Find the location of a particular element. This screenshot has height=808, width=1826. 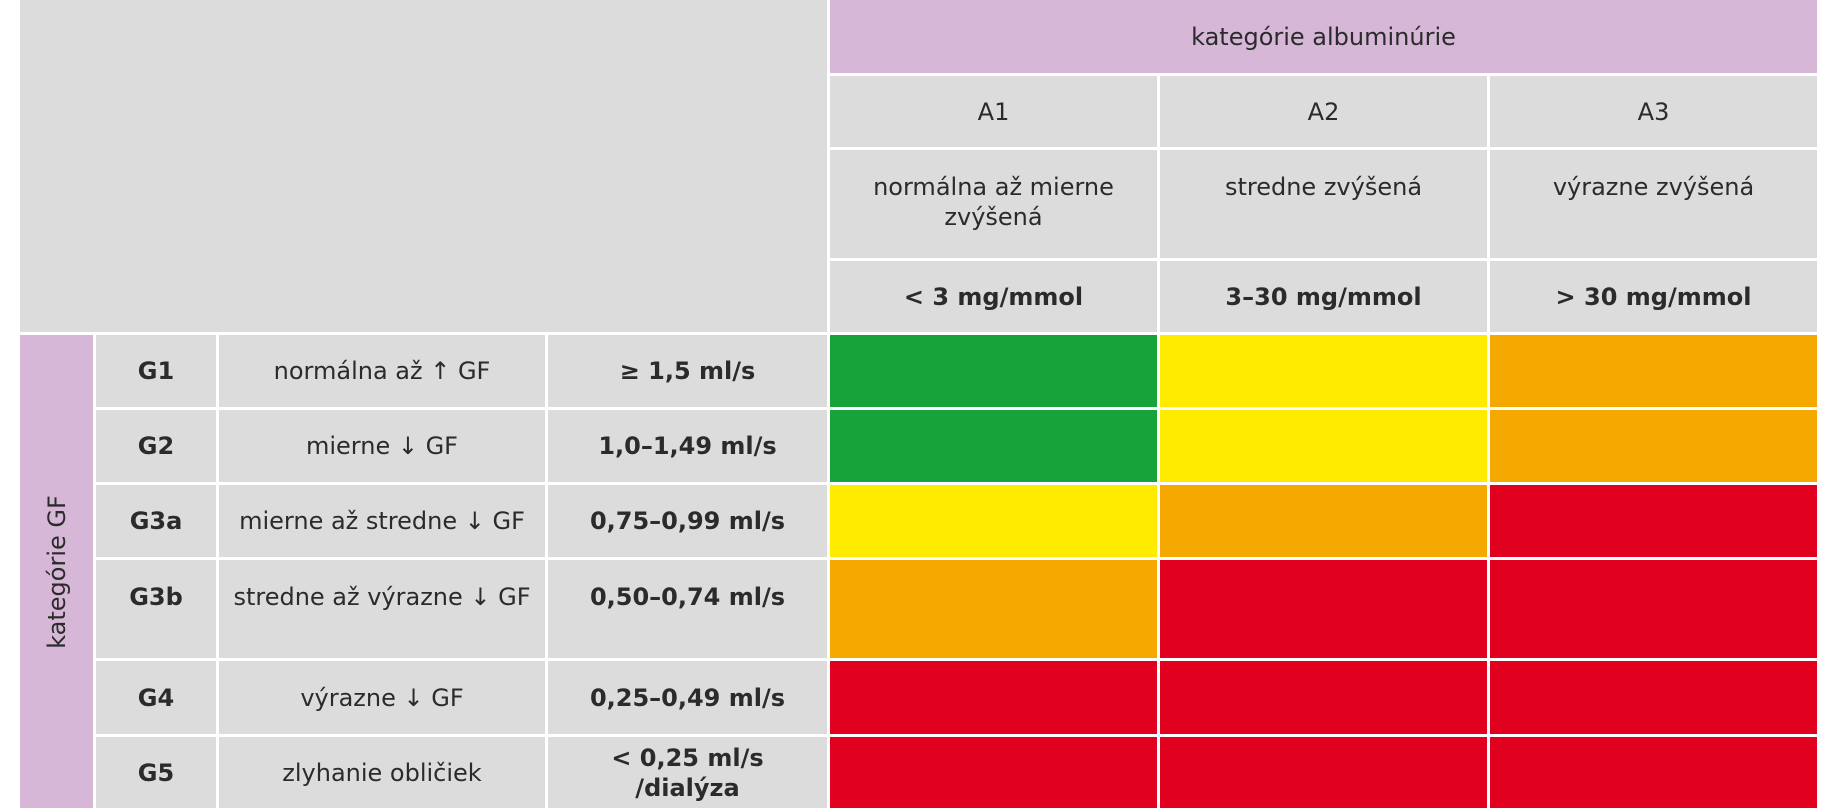

risk-cell-g2-a2 is located at coordinates (1323, 446).